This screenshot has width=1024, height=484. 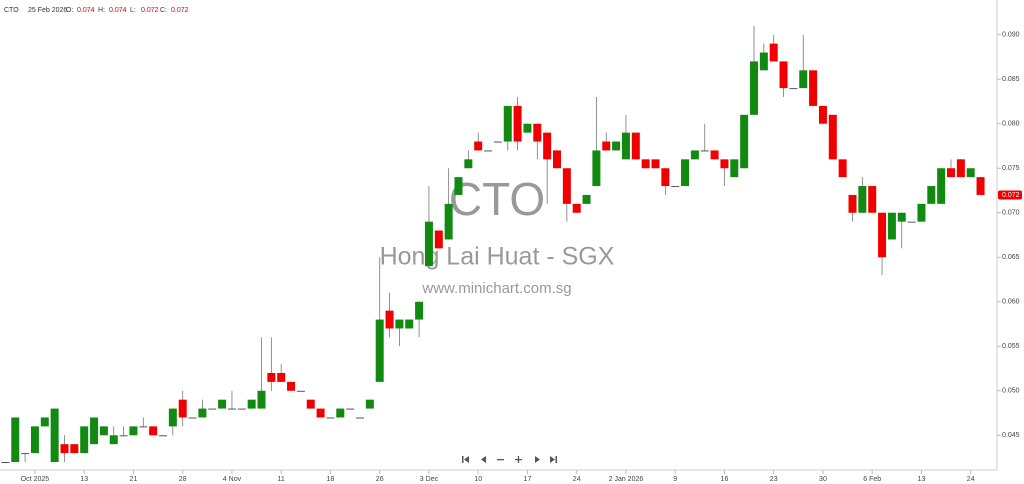 I want to click on zoom-out-button, so click(x=500, y=460).